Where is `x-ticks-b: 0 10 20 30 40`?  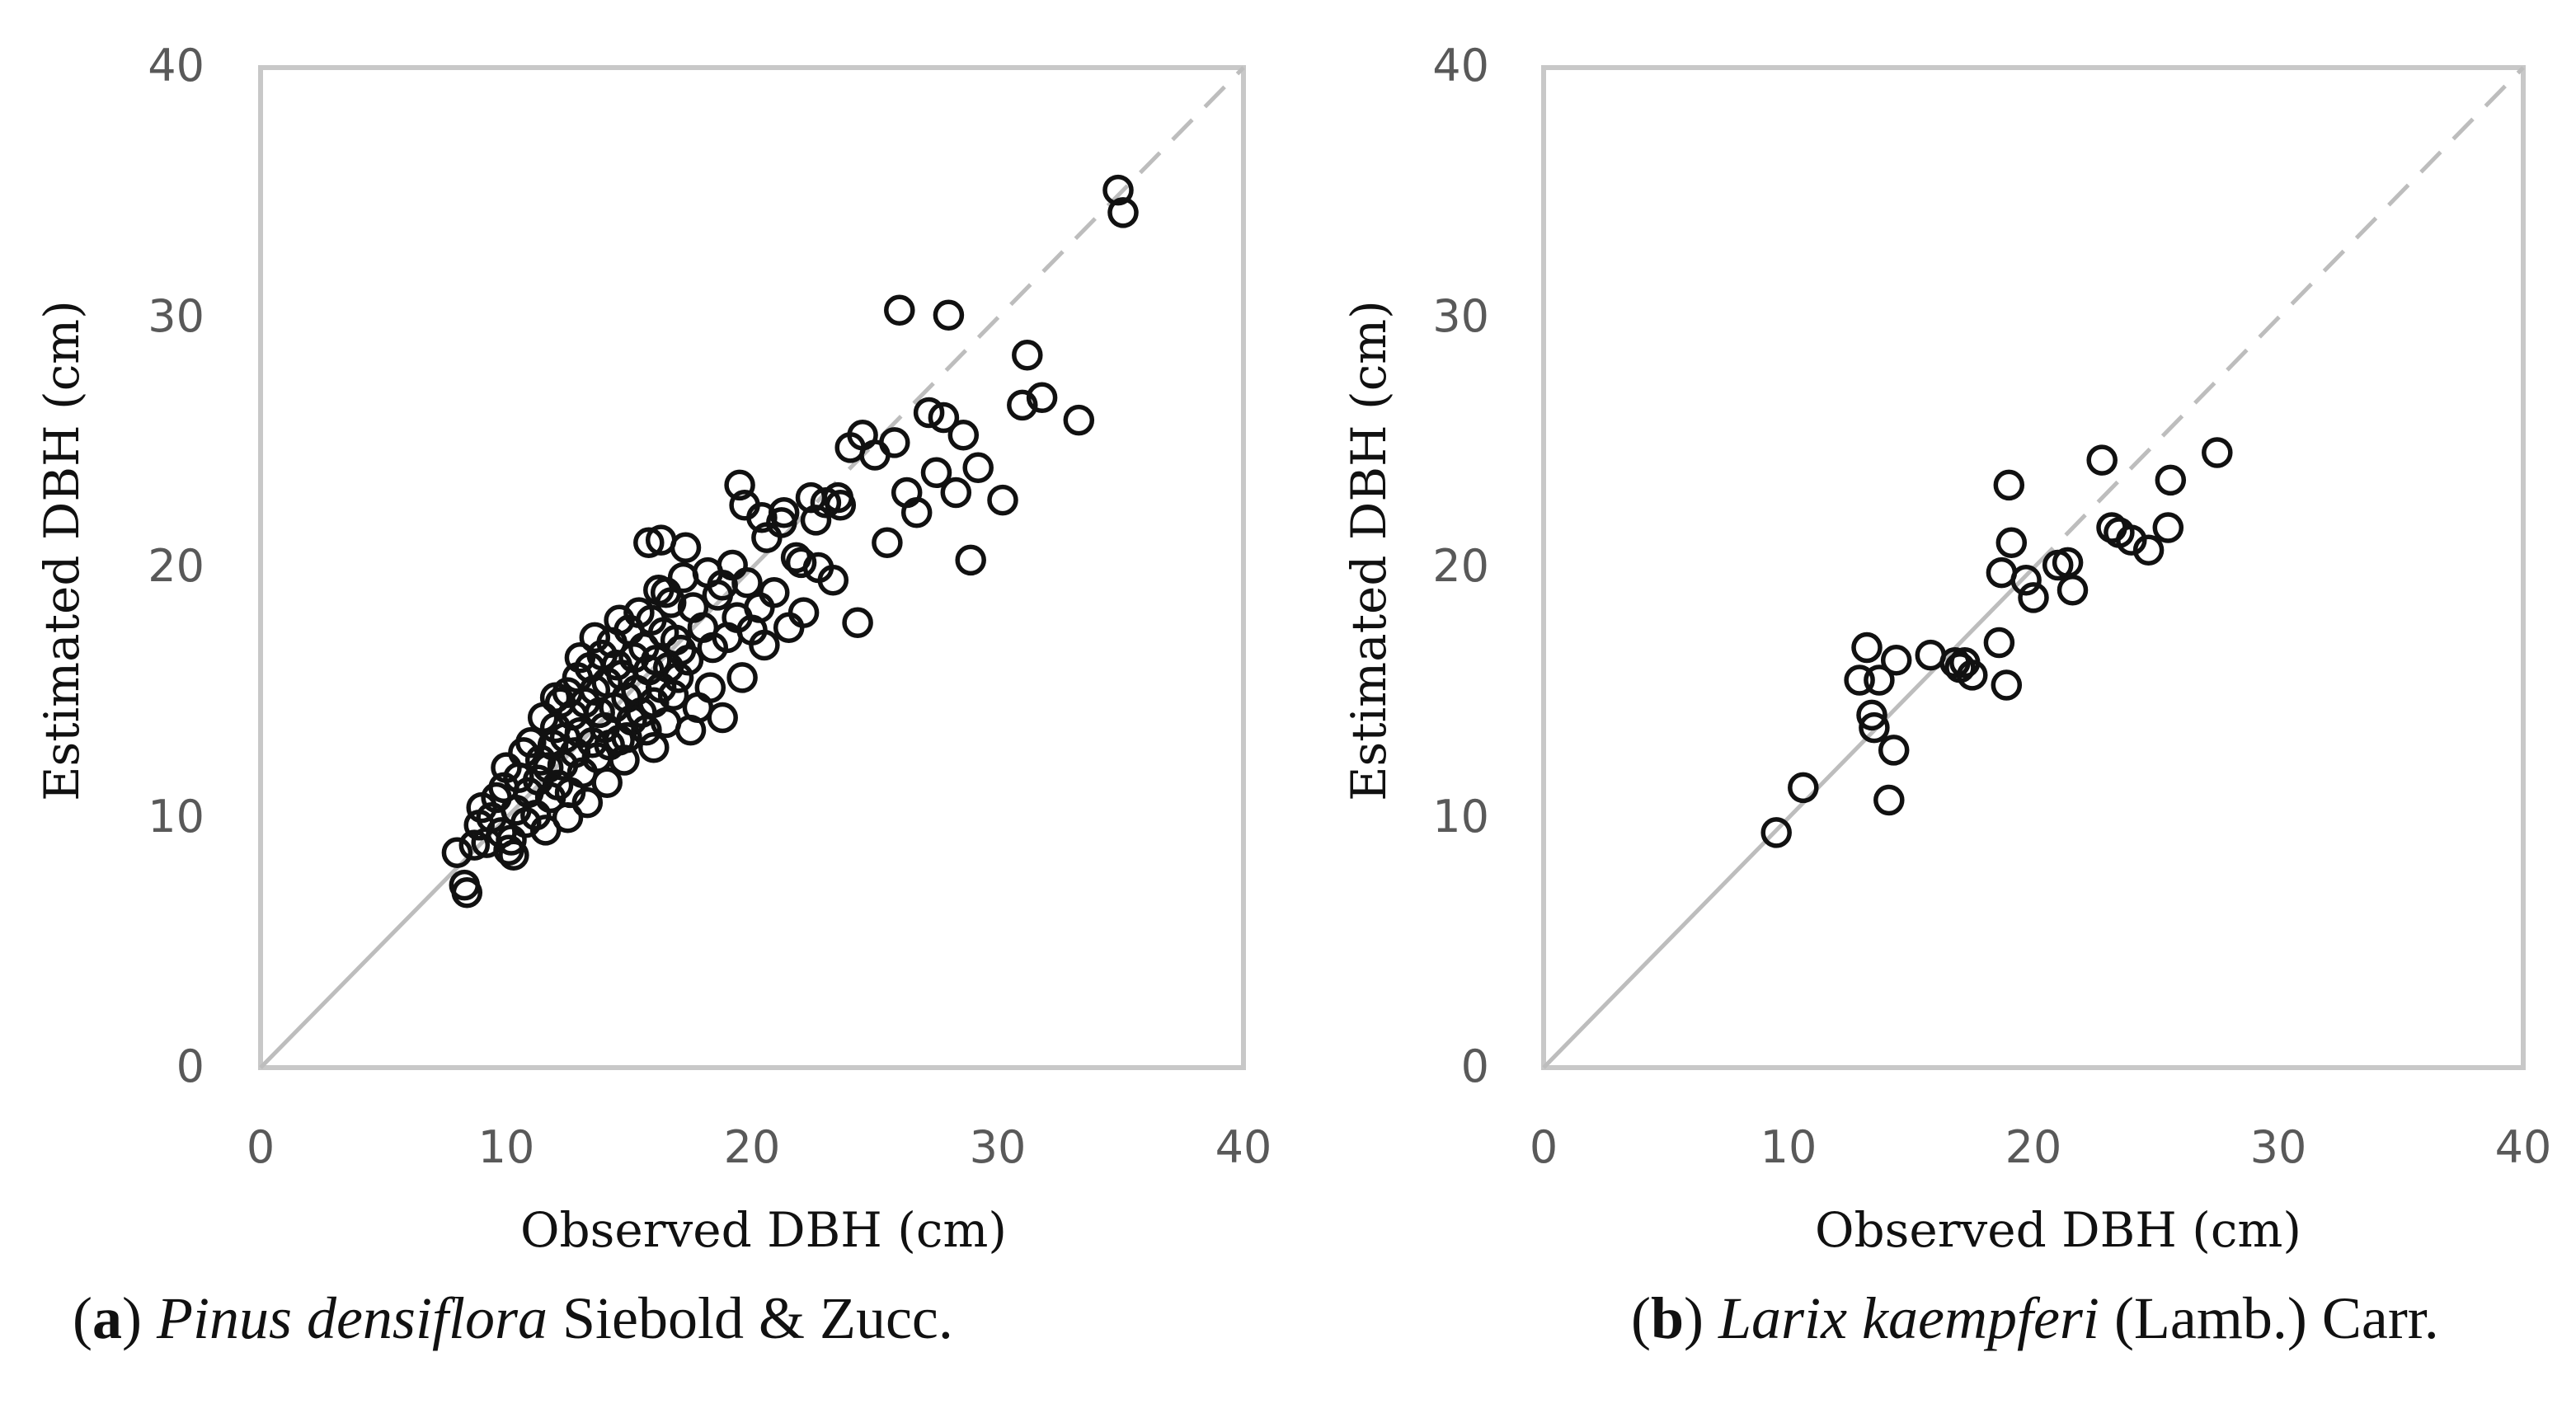 x-ticks-b: 0 10 20 30 40 is located at coordinates (2041, 1147).